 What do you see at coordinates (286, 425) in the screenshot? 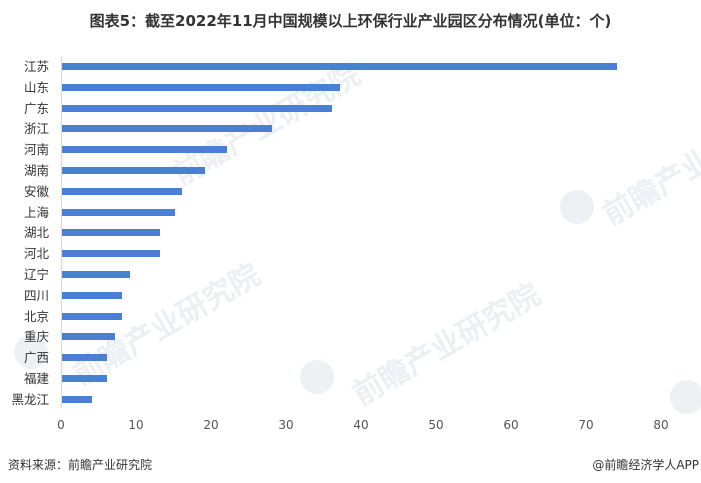
I see `x-tick-label: 30` at bounding box center [286, 425].